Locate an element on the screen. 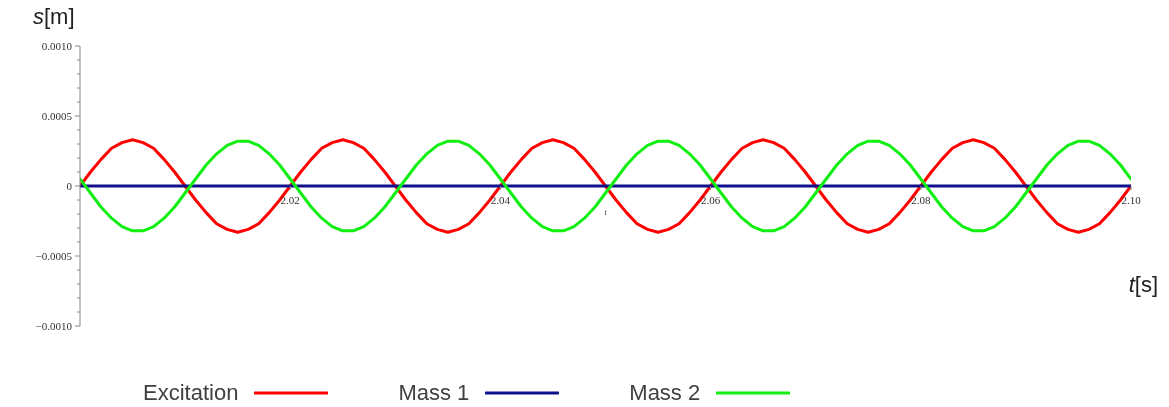 This screenshot has width=1169, height=407. x-axis-title: t[s] is located at coordinates (1143, 284).